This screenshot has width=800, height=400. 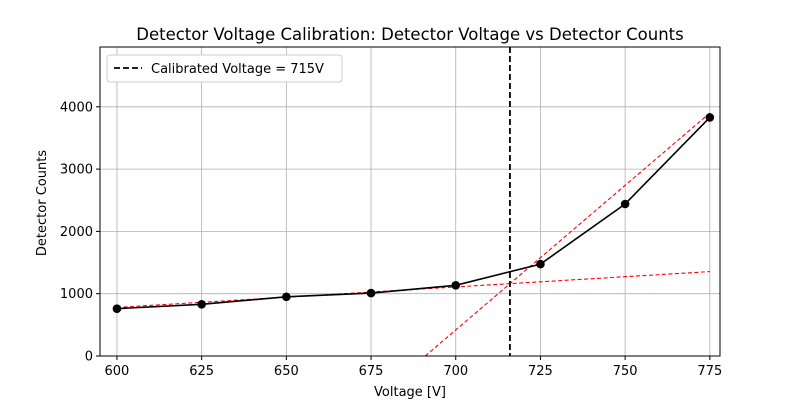 What do you see at coordinates (89, 357) in the screenshot?
I see `y-tick-label: 0` at bounding box center [89, 357].